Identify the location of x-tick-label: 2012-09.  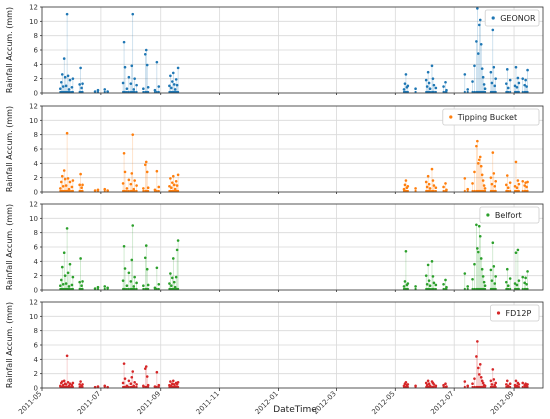
(502, 403).